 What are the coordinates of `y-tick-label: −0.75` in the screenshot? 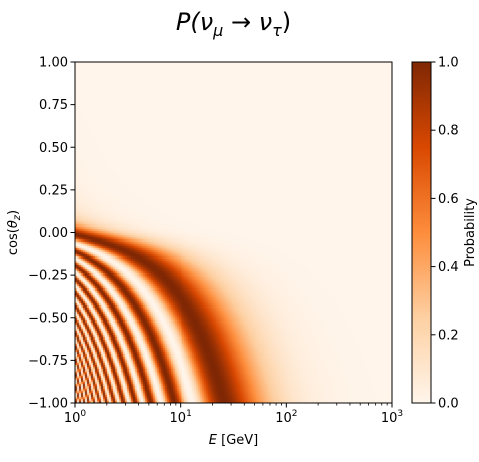 It's located at (48, 361).